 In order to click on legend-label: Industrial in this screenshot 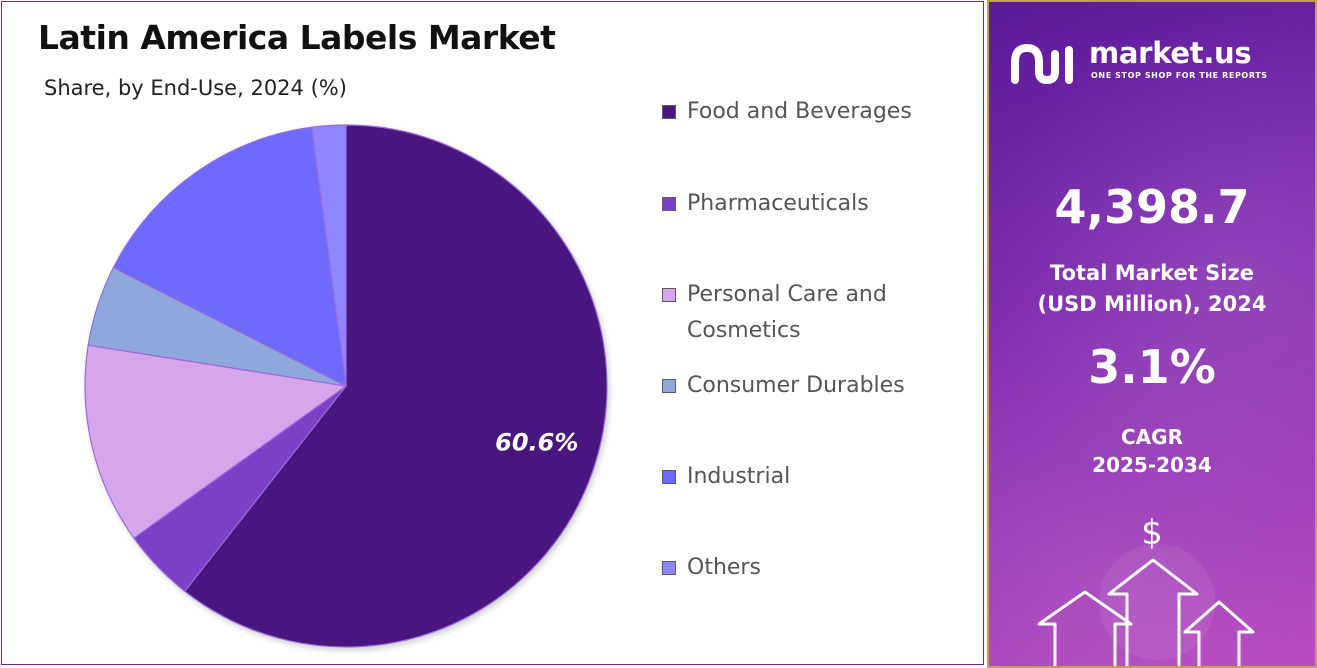, I will do `click(739, 476)`.